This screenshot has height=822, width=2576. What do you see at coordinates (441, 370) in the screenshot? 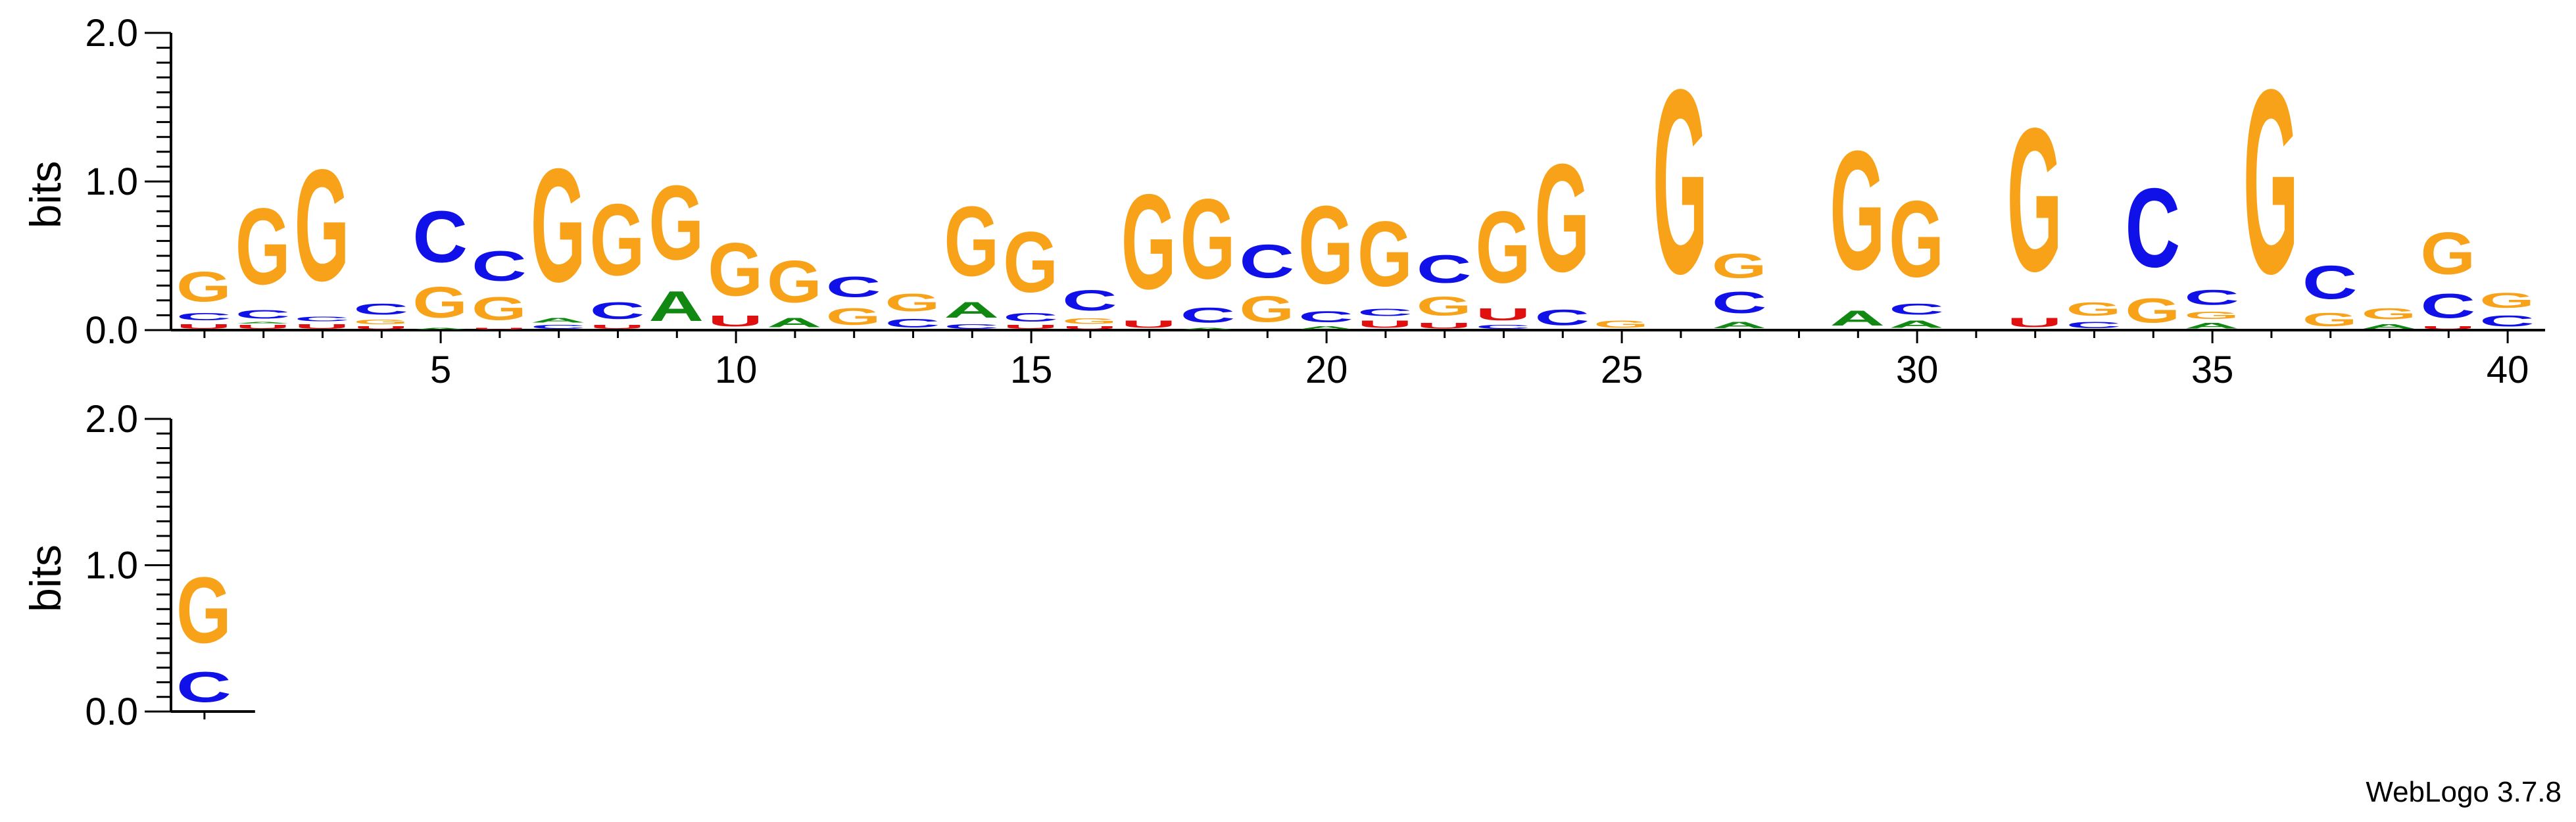
I see `x-tick-label: 5` at bounding box center [441, 370].